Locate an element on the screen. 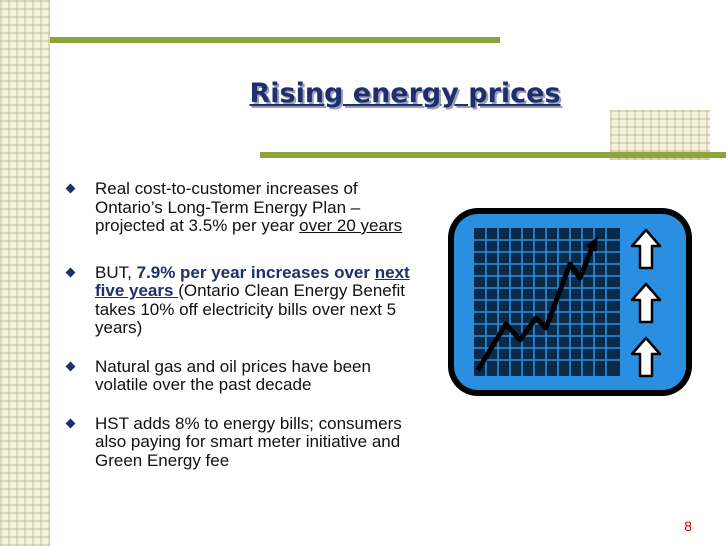 The width and height of the screenshot is (728, 546). slide-title: Rising energy prices is located at coordinates (405, 93).